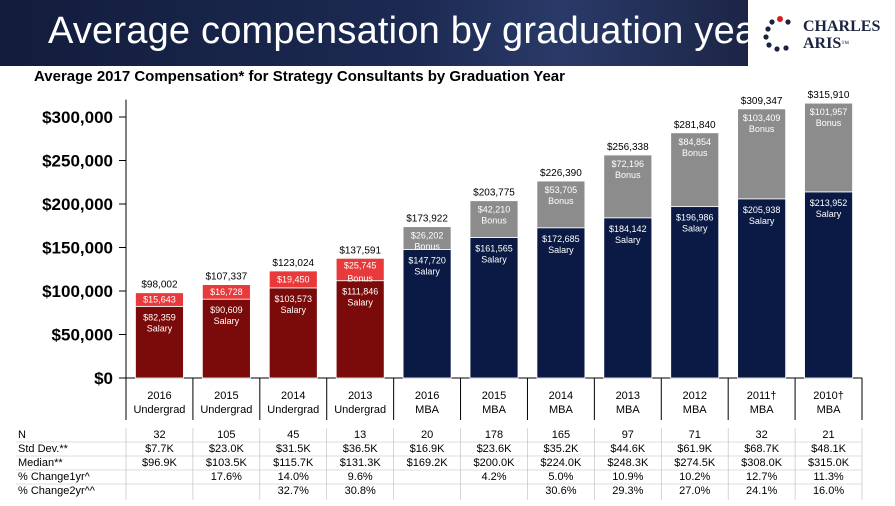  What do you see at coordinates (226, 477) in the screenshot?
I see `stats-cell: 17.6%` at bounding box center [226, 477].